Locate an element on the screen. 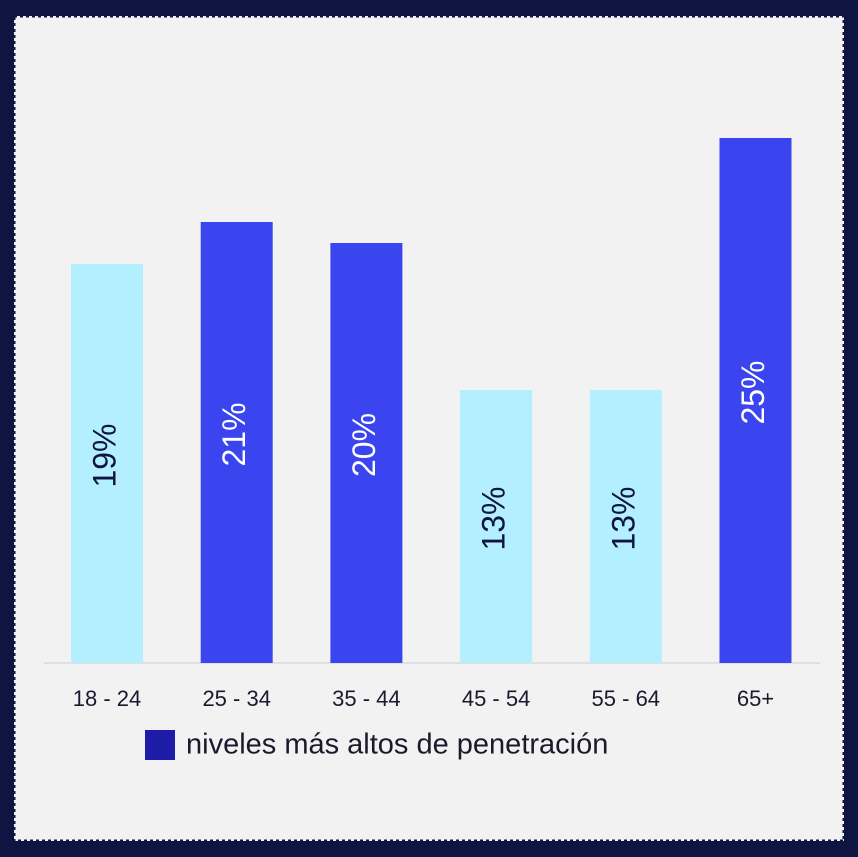 The width and height of the screenshot is (858, 857). x-tick-label: 18 - 24 is located at coordinates (107, 698).